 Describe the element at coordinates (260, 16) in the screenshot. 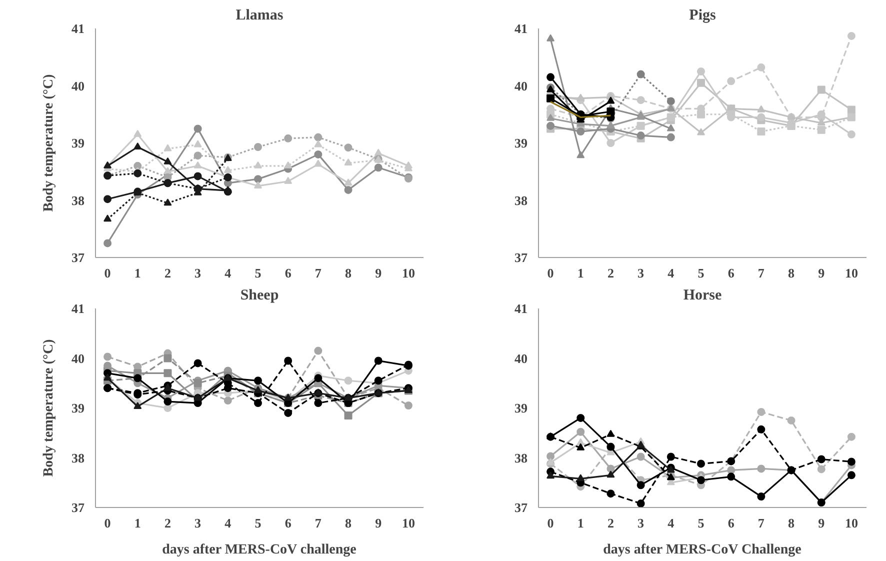

I see `chart-title: Llamas` at that location.